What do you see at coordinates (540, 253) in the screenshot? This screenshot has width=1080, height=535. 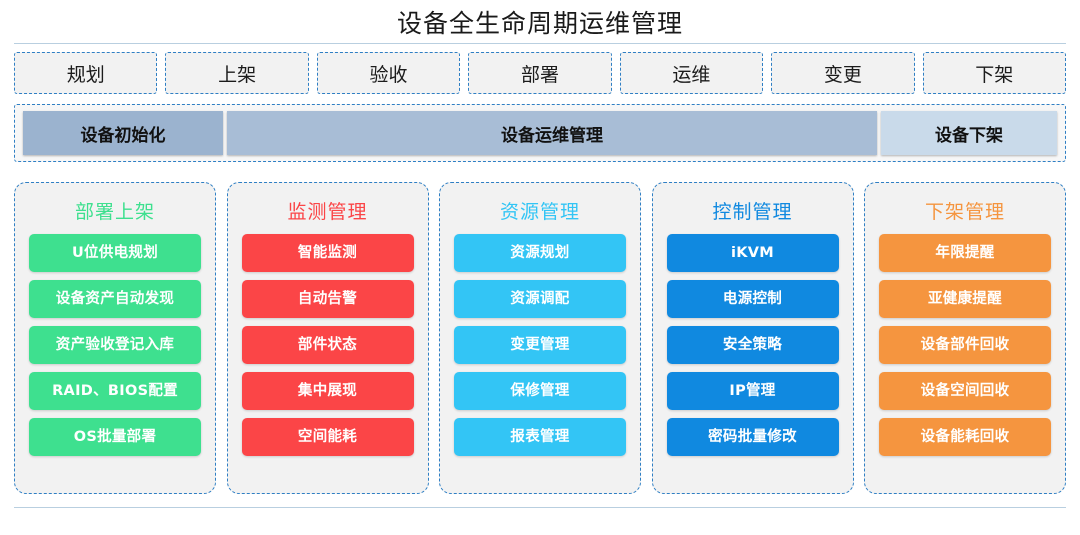 I see `capability-item: 资源规划` at bounding box center [540, 253].